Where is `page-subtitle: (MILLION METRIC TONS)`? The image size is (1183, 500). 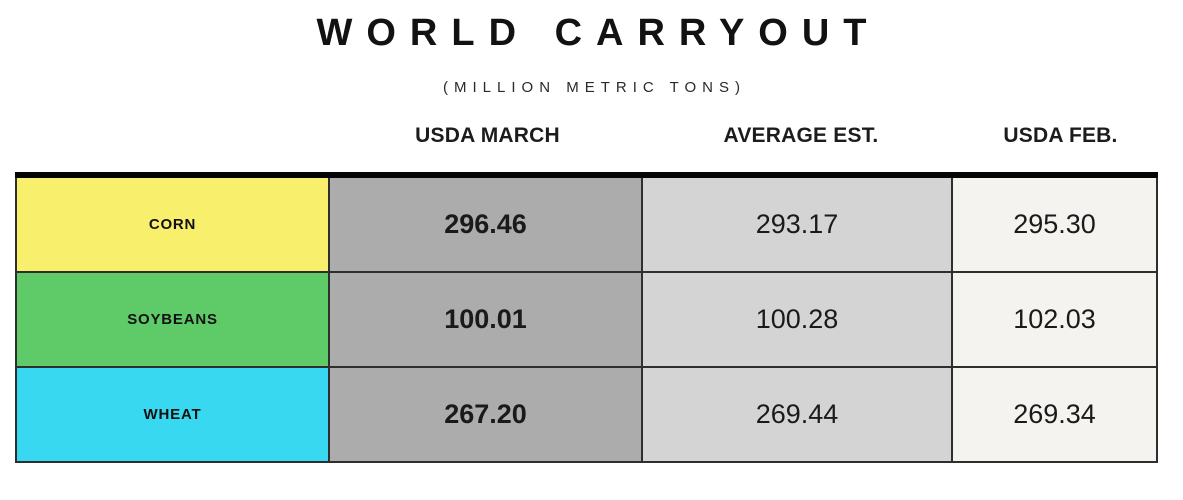
page-subtitle: (MILLION METRIC TONS) is located at coordinates (594, 87).